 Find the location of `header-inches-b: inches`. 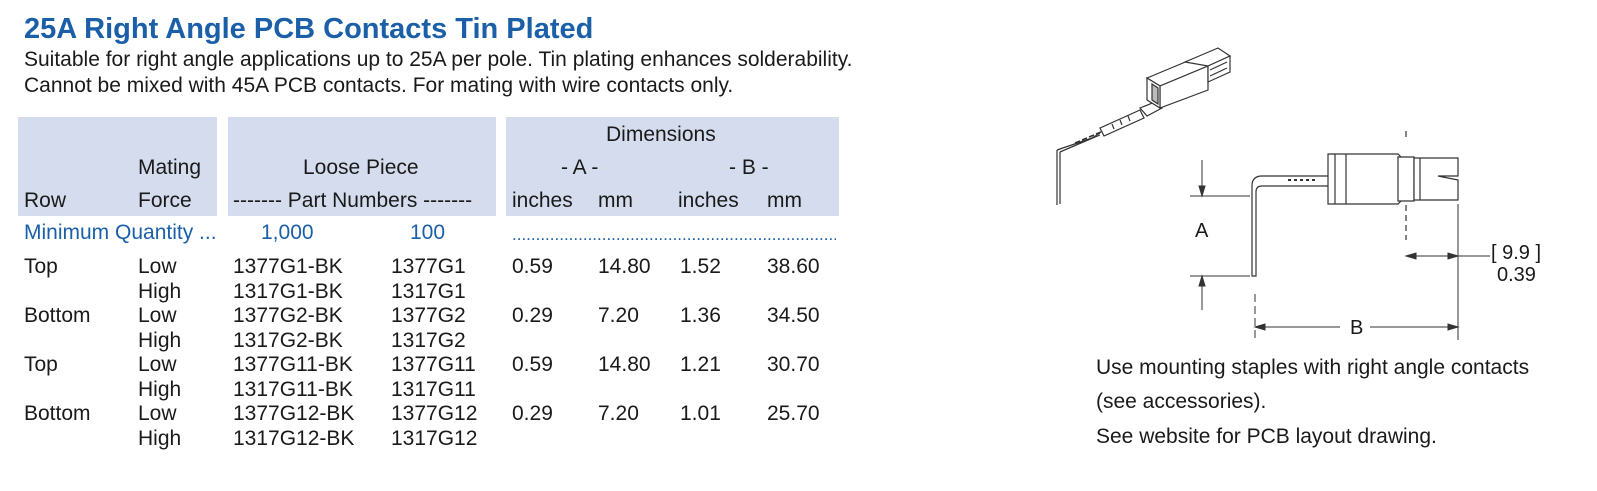

header-inches-b: inches is located at coordinates (708, 200).